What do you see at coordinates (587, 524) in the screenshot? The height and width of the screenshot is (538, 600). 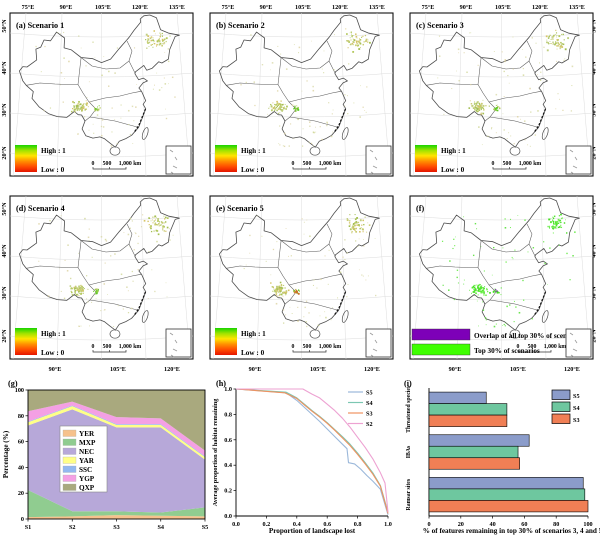 I see `x-tick-label: 100` at bounding box center [587, 524].